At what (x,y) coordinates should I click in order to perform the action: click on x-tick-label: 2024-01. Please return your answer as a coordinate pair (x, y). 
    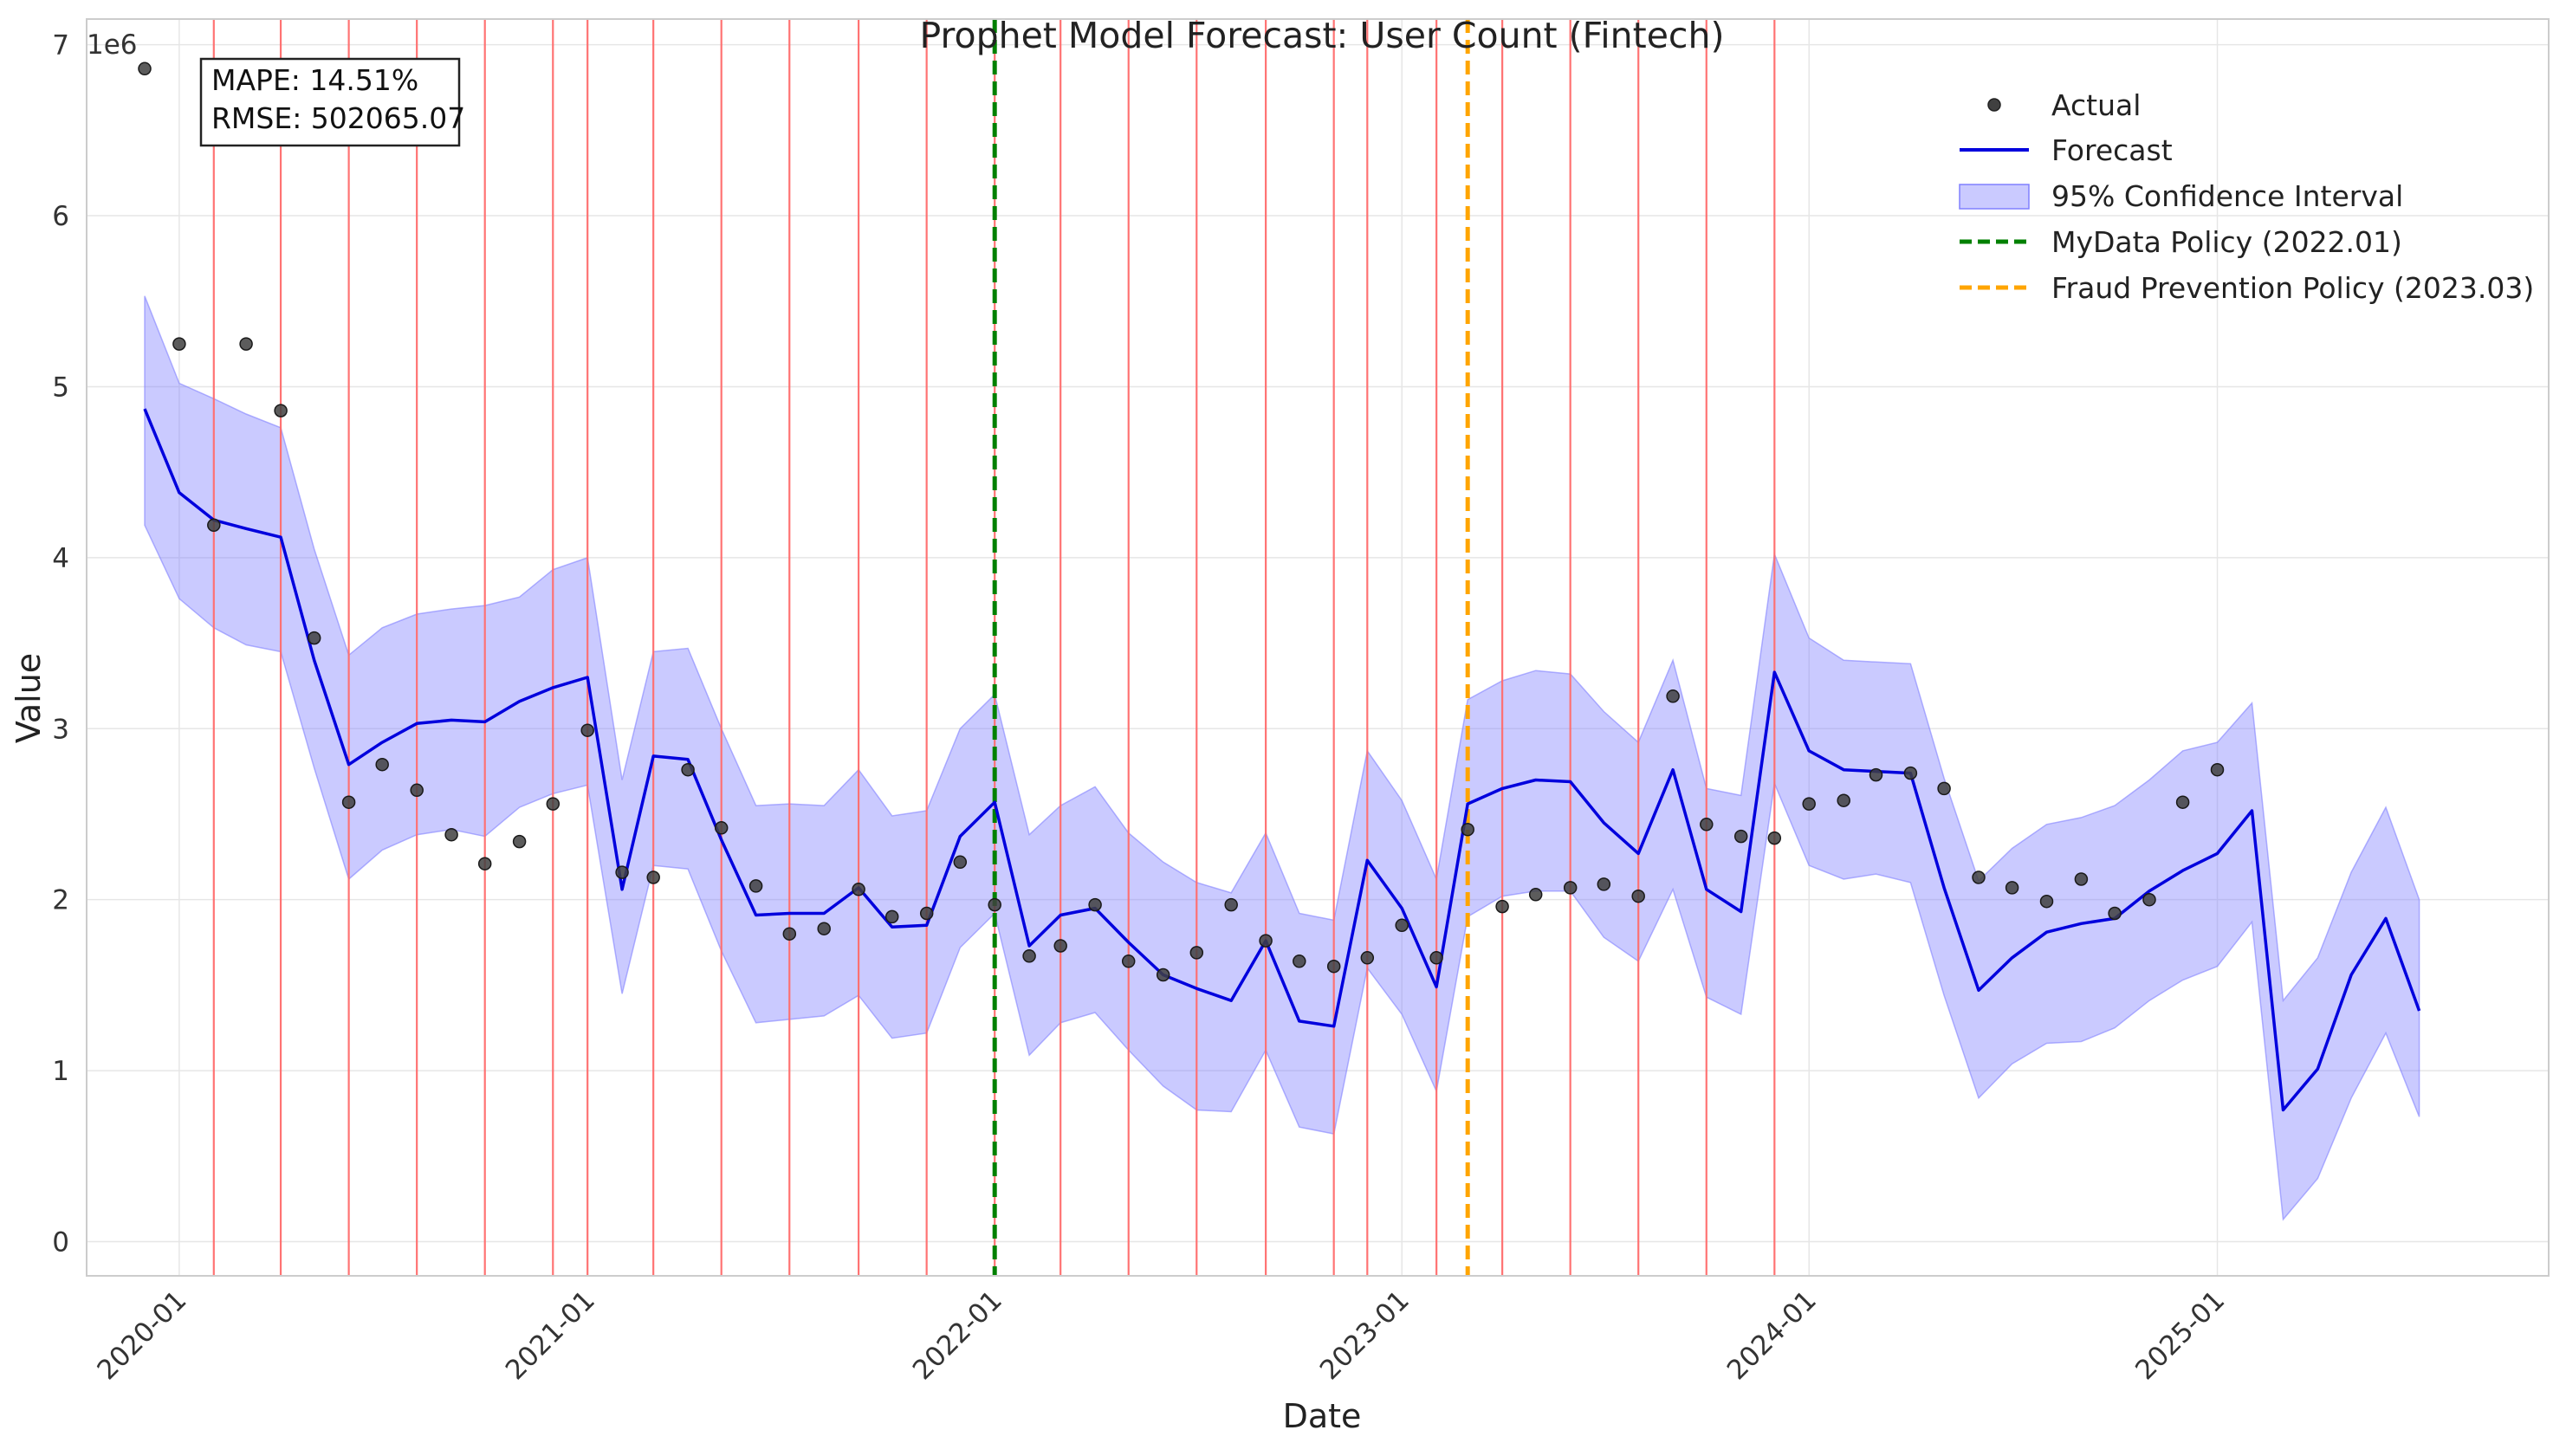
    Looking at the image, I should click on (1772, 1335).